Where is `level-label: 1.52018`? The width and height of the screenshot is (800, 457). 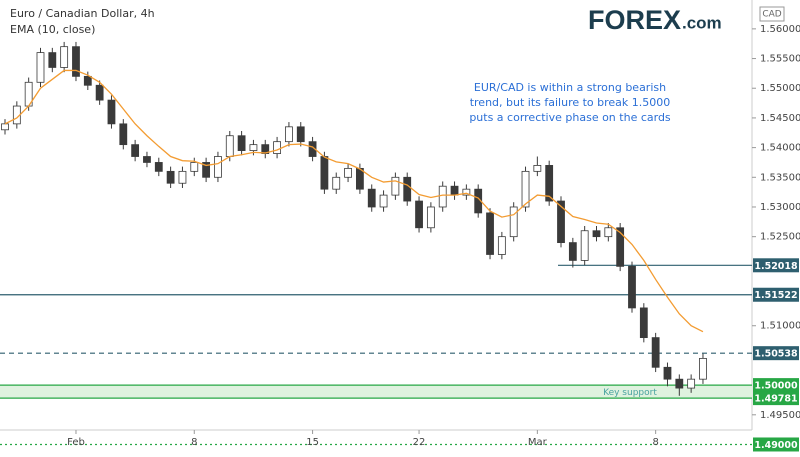
level-label: 1.52018 is located at coordinates (776, 266).